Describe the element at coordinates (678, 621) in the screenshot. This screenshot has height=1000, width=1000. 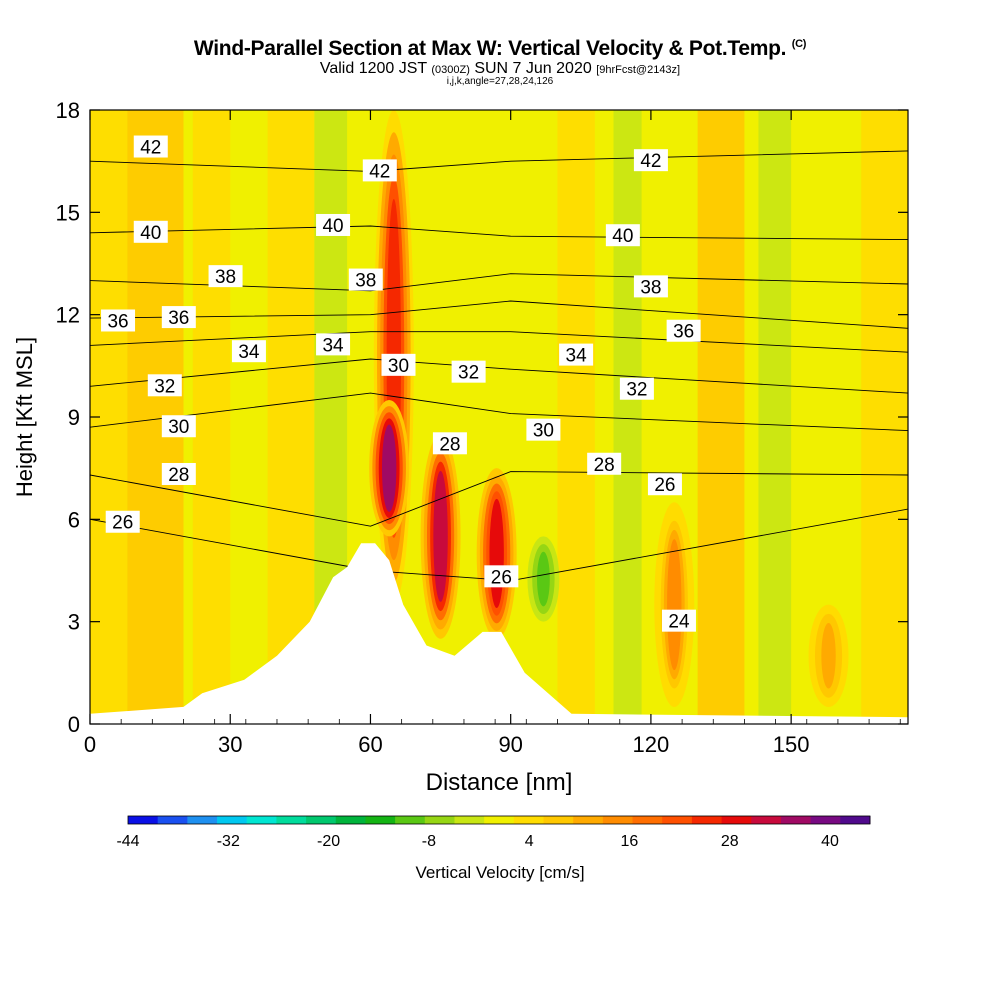
I see `contour-label: 24` at that location.